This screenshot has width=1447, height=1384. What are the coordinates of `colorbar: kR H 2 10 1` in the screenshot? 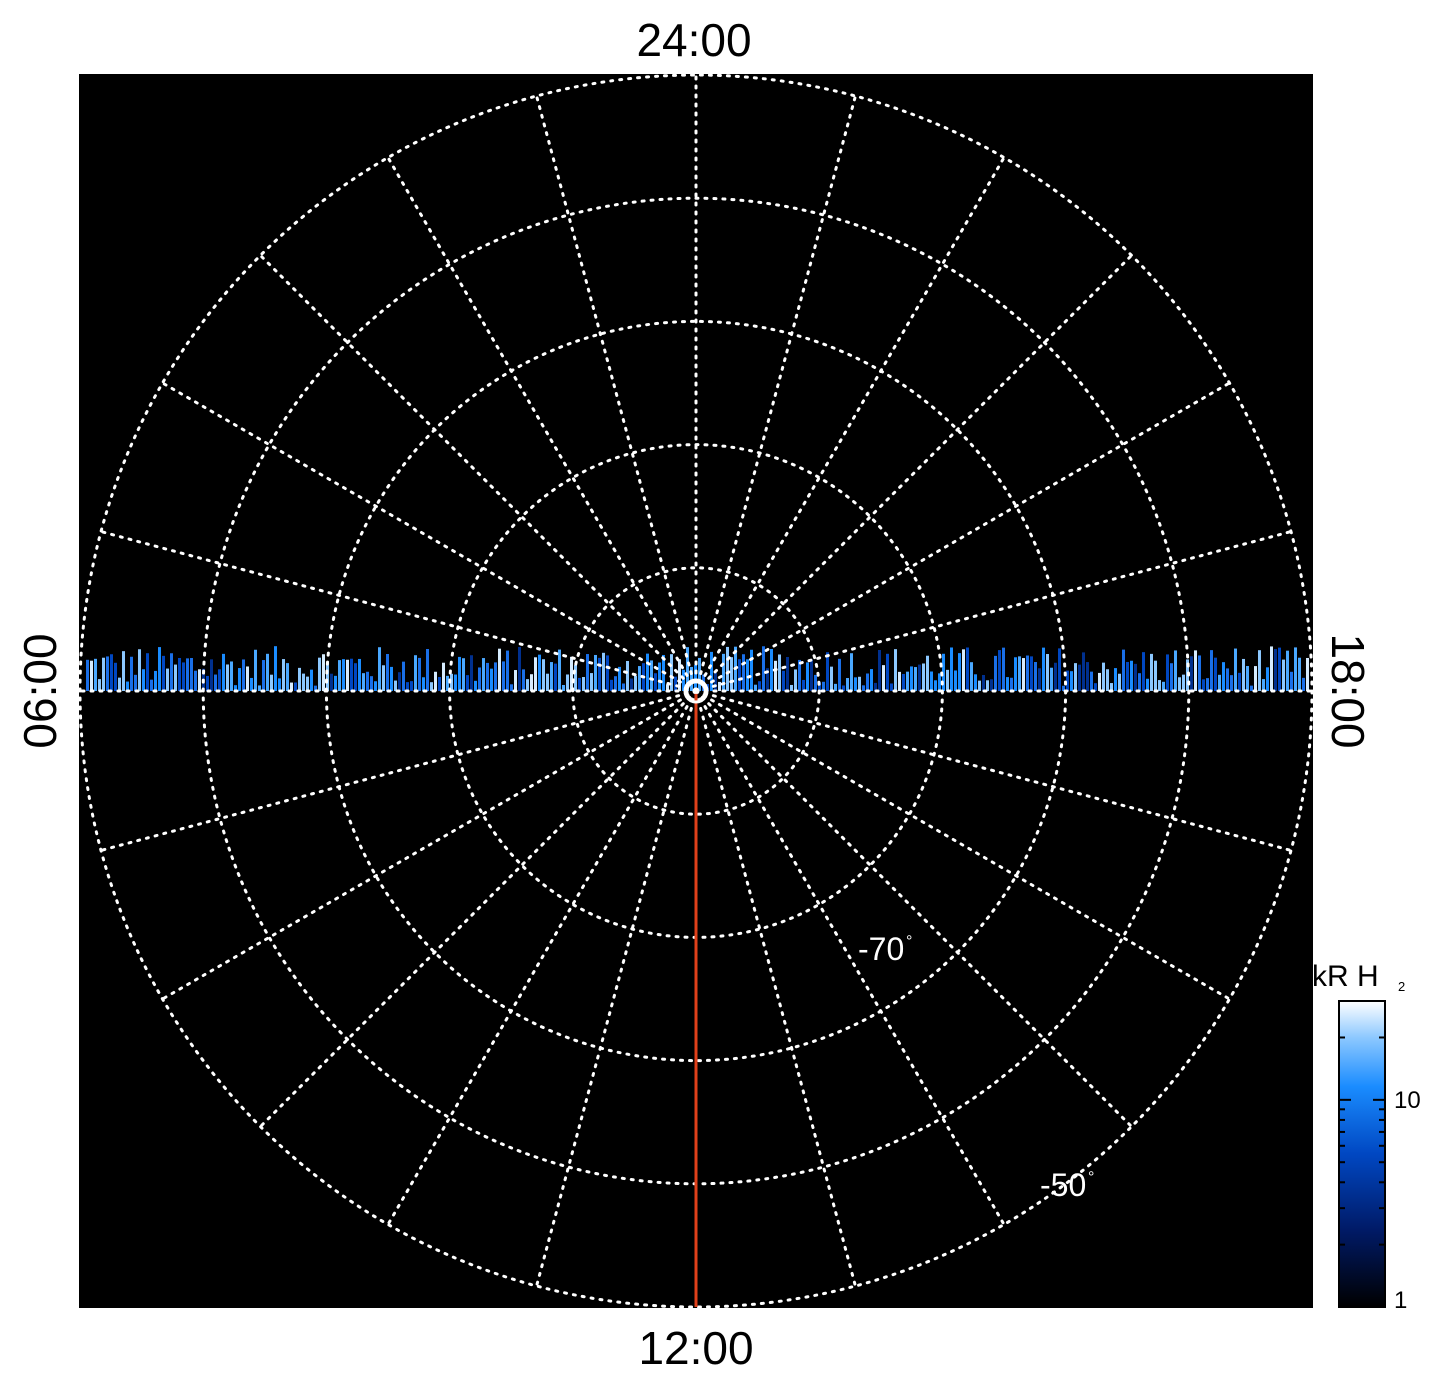 It's located at (1366, 1137).